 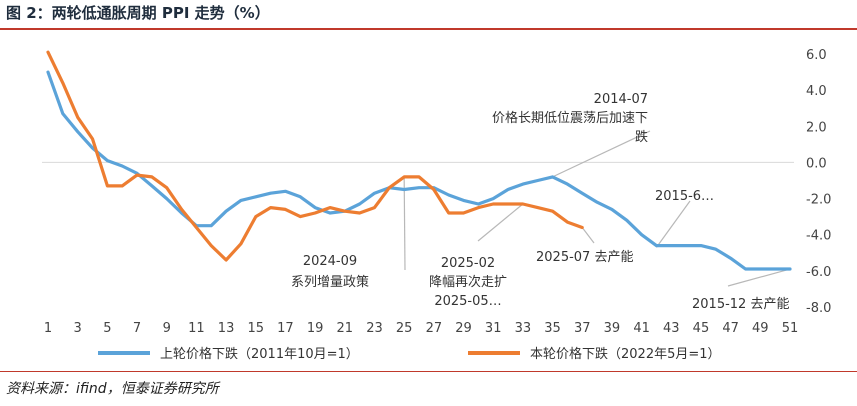 What do you see at coordinates (138, 13) in the screenshot?
I see `chart-title: 图 2：两轮低通胀周期 PPI 走势（%）` at bounding box center [138, 13].